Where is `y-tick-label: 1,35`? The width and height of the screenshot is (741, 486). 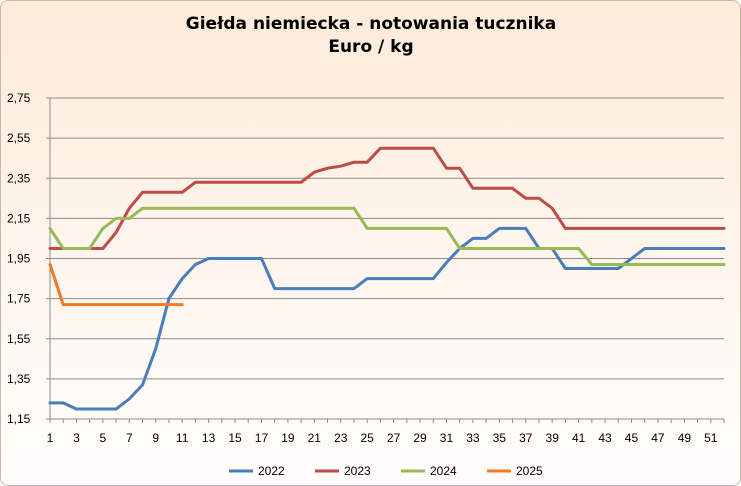
y-tick-label: 1,35 is located at coordinates (19, 379).